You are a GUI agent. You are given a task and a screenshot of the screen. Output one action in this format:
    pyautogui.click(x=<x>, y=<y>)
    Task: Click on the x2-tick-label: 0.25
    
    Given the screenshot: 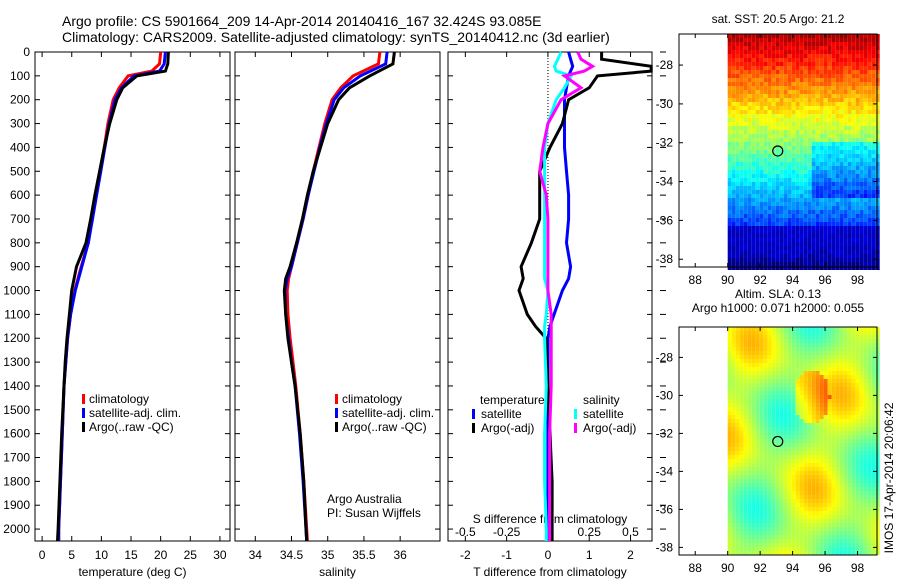 What is the action you would take?
    pyautogui.click(x=590, y=532)
    